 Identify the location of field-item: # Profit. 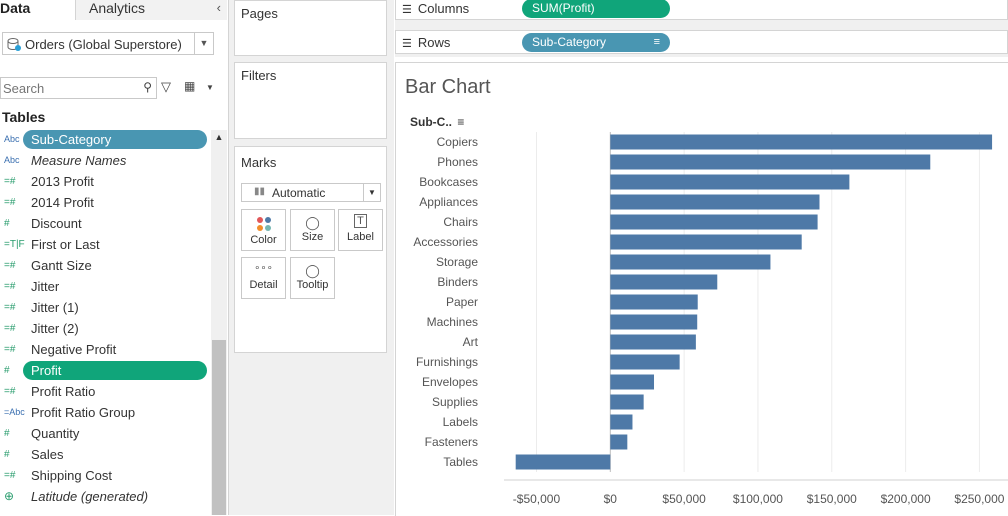
(105, 370).